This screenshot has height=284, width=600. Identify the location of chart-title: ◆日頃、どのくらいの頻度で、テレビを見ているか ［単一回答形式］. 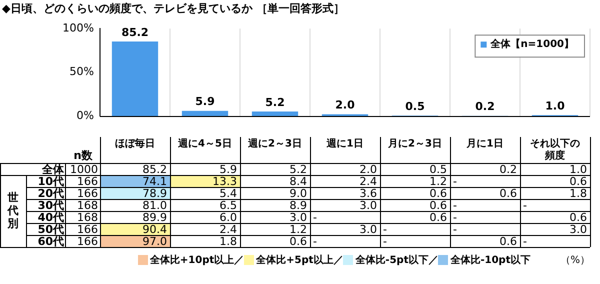
(173, 8).